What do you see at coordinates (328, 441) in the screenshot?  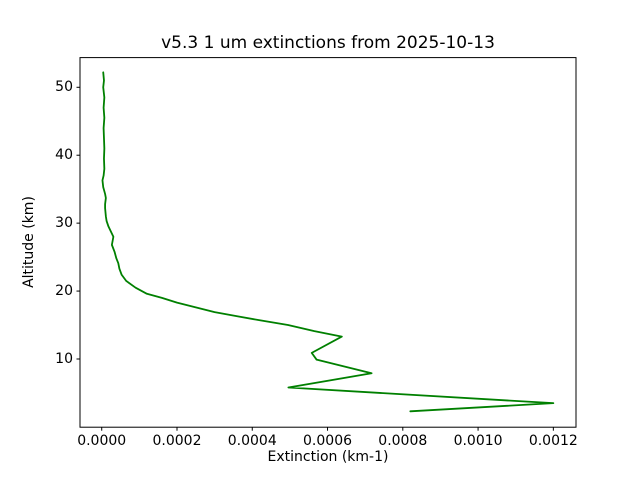 I see `x-tick-label-3: 0.0006` at bounding box center [328, 441].